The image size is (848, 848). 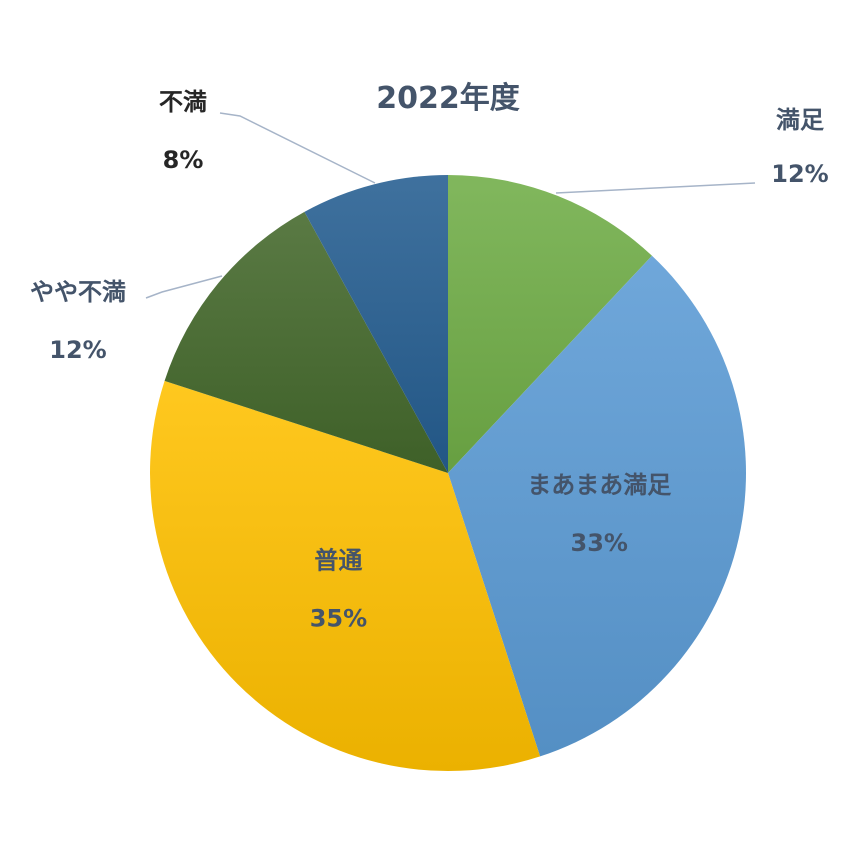 What do you see at coordinates (183, 160) in the screenshot?
I see `slice-value-4: 8%` at bounding box center [183, 160].